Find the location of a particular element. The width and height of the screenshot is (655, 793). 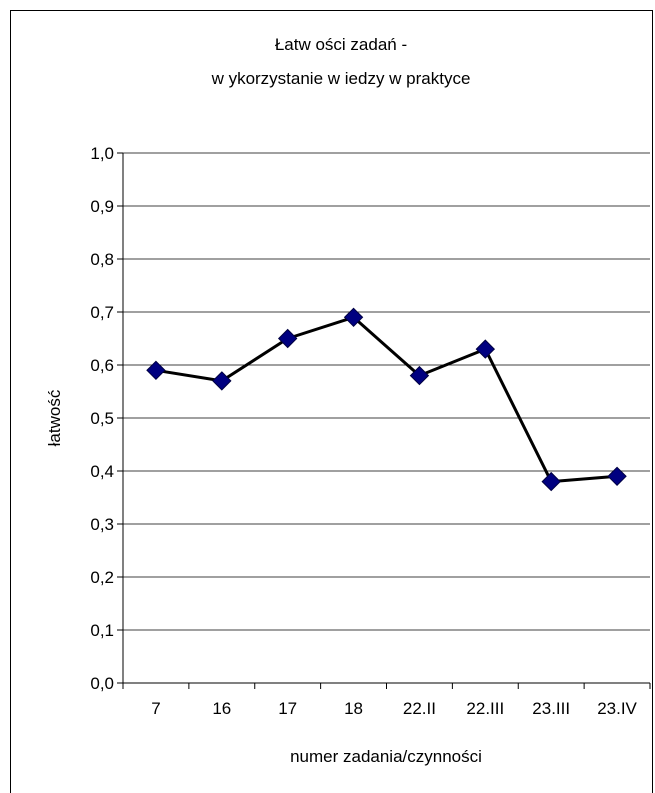

x-tick-label: 17 is located at coordinates (287, 708).